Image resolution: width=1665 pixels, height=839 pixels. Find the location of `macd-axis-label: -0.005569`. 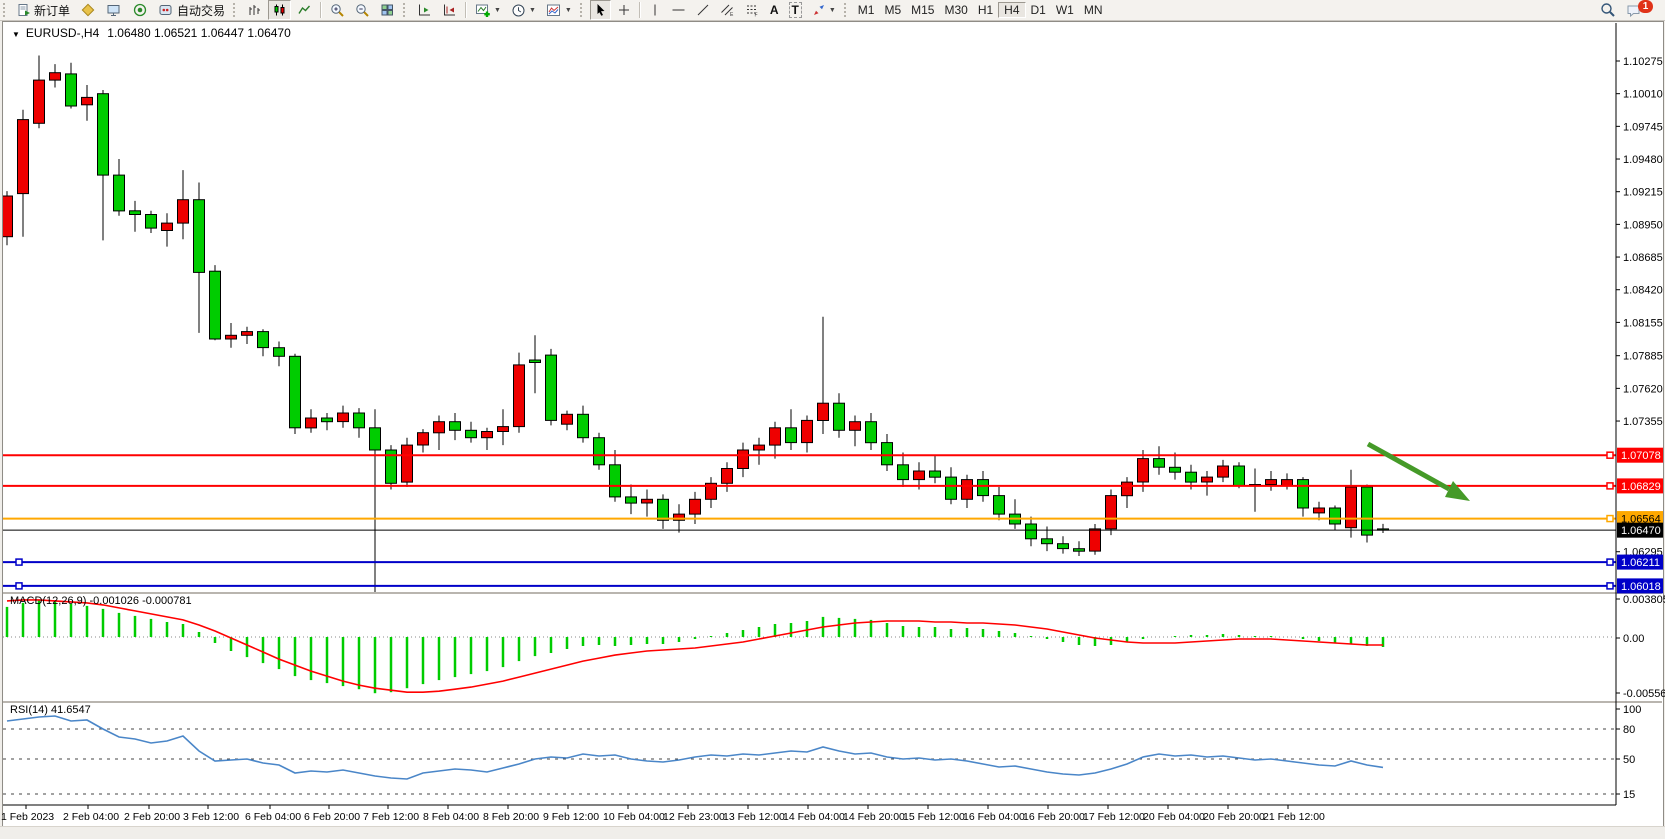

macd-axis-label: -0.005569 is located at coordinates (1644, 694).